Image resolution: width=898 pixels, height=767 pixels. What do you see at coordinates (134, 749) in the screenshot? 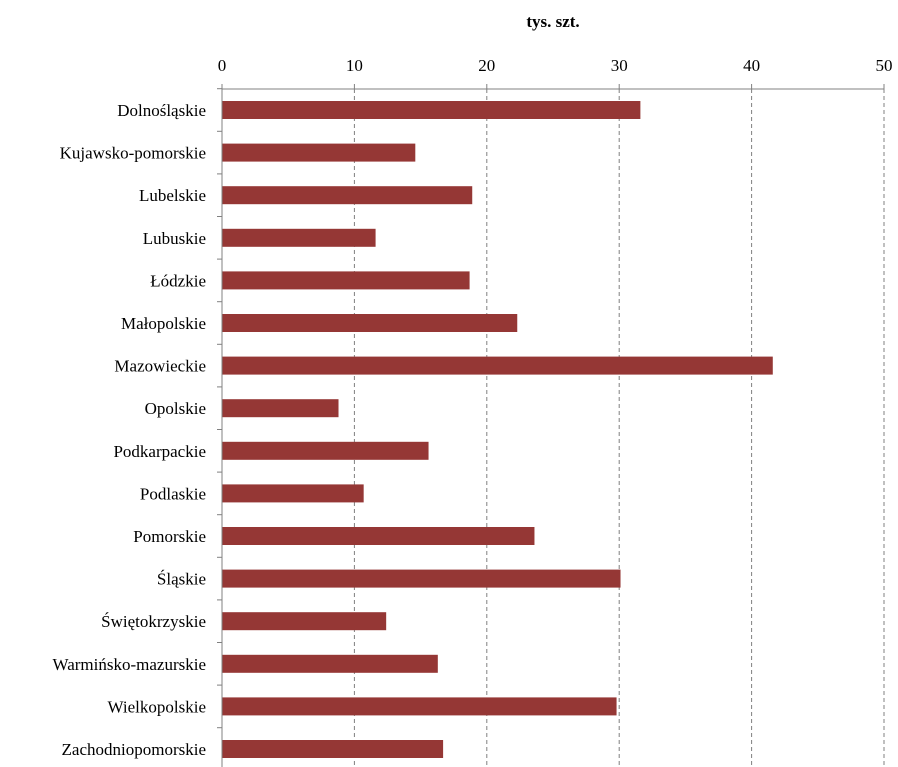
I see `category-label: Zachodniopomorskie` at bounding box center [134, 749].